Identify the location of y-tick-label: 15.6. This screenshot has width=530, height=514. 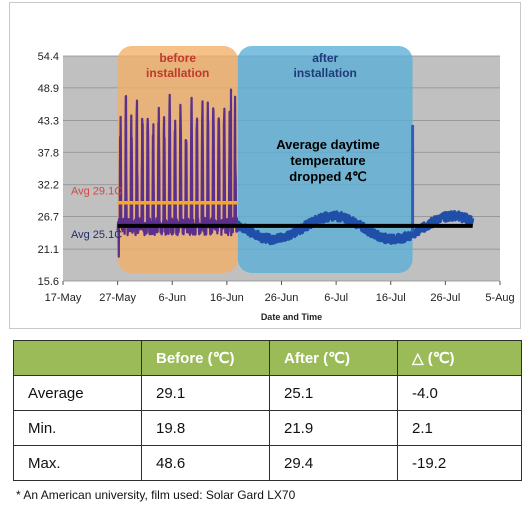
(48, 282).